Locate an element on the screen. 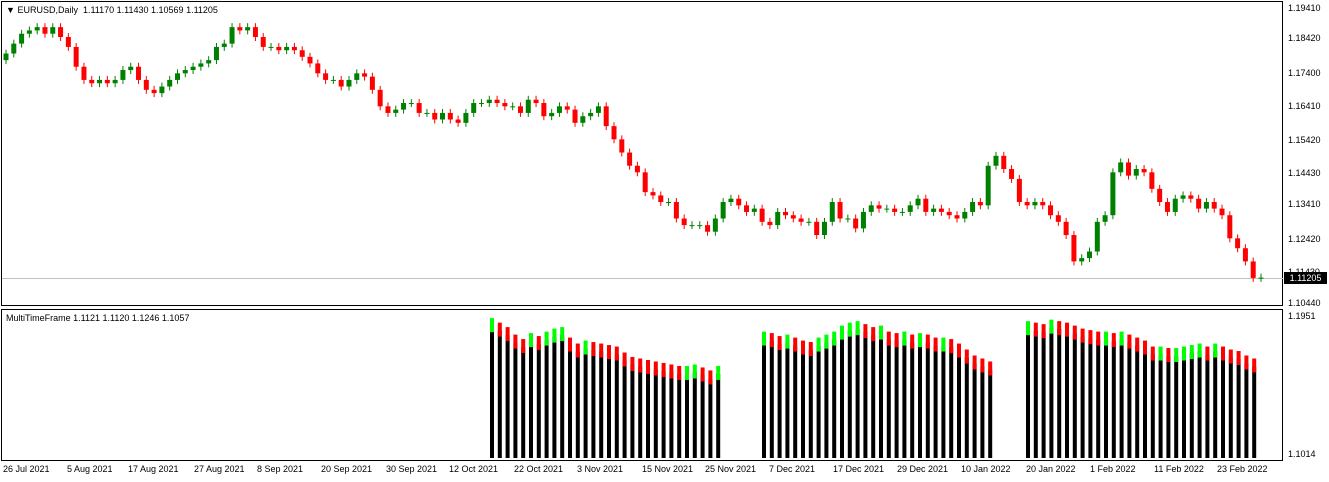 This screenshot has width=1329, height=482. time-tick-label: 29 Dec 2021 is located at coordinates (923, 469).